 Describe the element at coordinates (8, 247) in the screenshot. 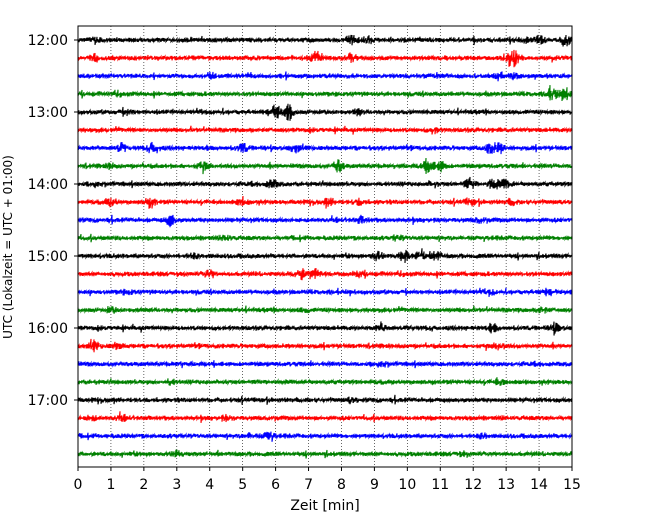

I see `y-axis-label: UTC (Lokalzeit = UTC + 01:00)` at that location.